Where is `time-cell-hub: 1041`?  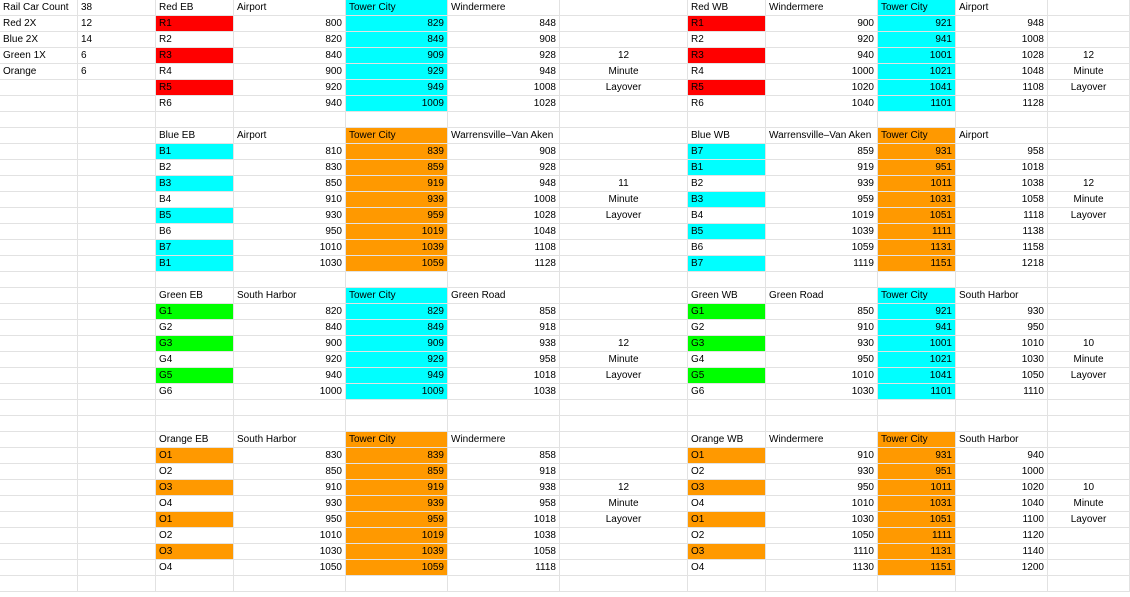
time-cell-hub: 1041 is located at coordinates (917, 376).